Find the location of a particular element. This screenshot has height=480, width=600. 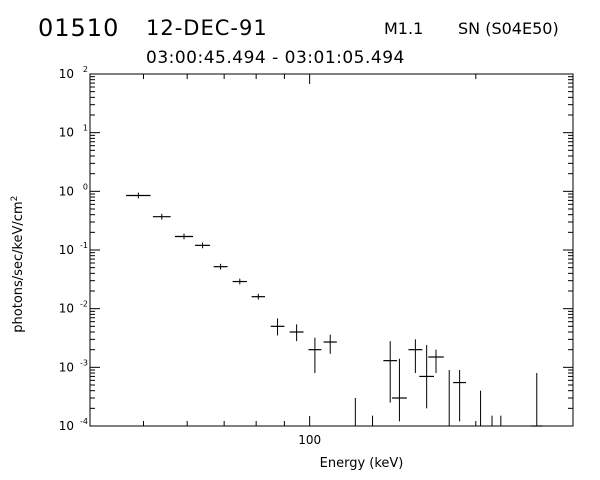

y-tick-label-exponent: -3 is located at coordinates (84, 362).